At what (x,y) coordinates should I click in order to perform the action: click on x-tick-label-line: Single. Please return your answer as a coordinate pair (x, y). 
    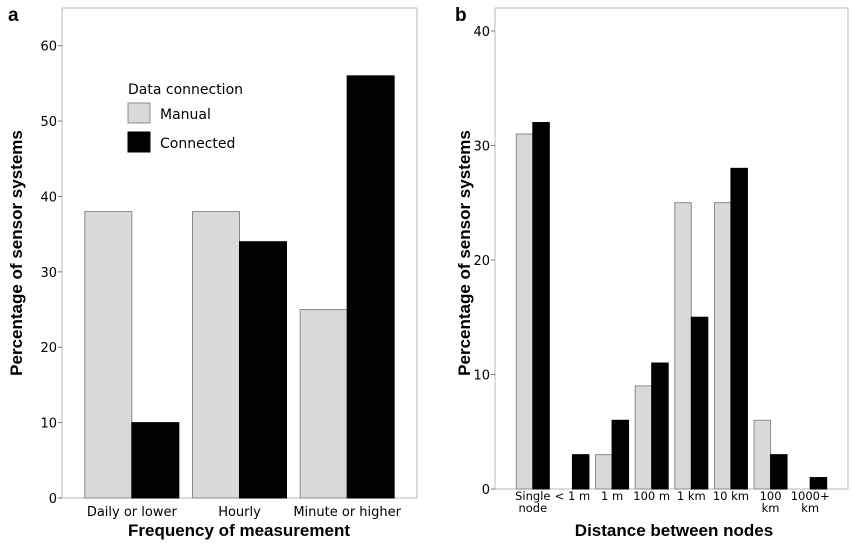
    Looking at the image, I should click on (532, 496).